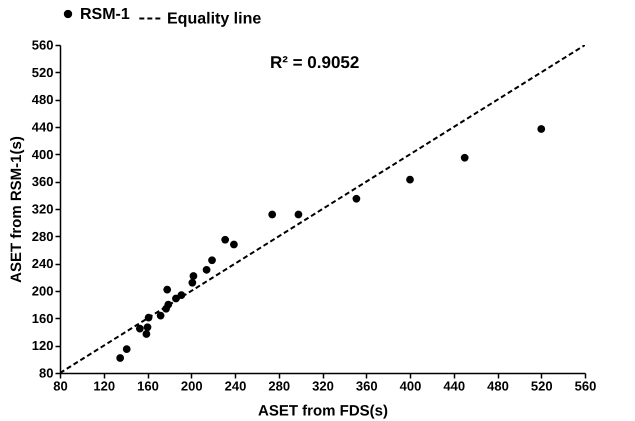 This screenshot has width=635, height=421. Describe the element at coordinates (148, 386) in the screenshot. I see `x-tick-label: 160` at that location.